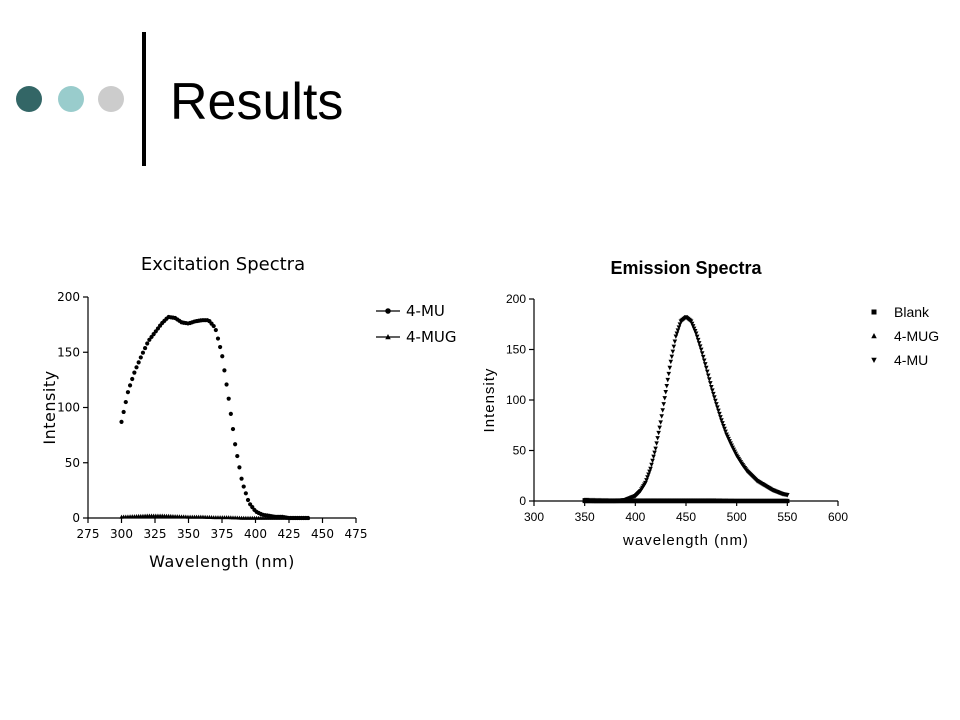 This screenshot has height=720, width=960. Describe the element at coordinates (222, 561) in the screenshot. I see `x-axis-label: Wavelength (nm)` at that location.